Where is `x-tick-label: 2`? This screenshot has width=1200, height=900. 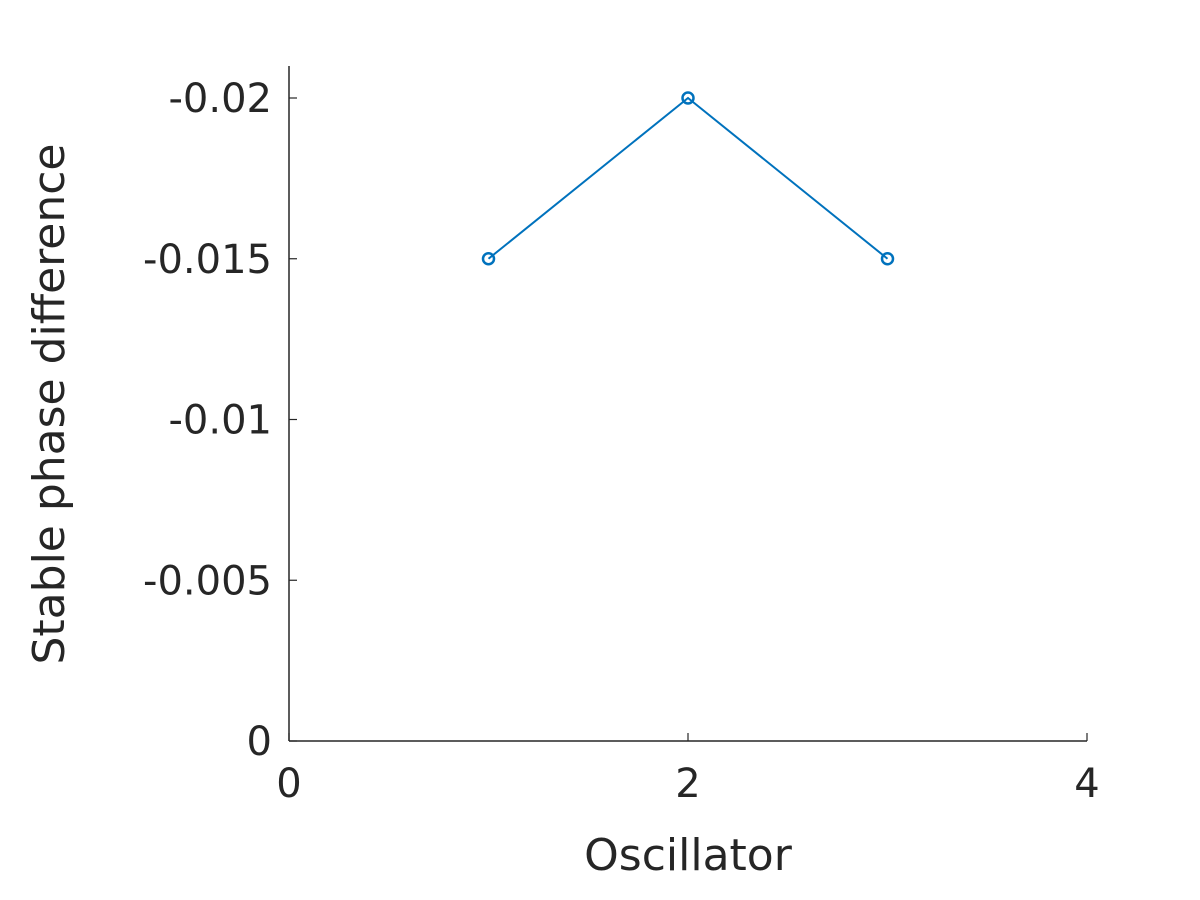
x-tick-label: 2 is located at coordinates (687, 784).